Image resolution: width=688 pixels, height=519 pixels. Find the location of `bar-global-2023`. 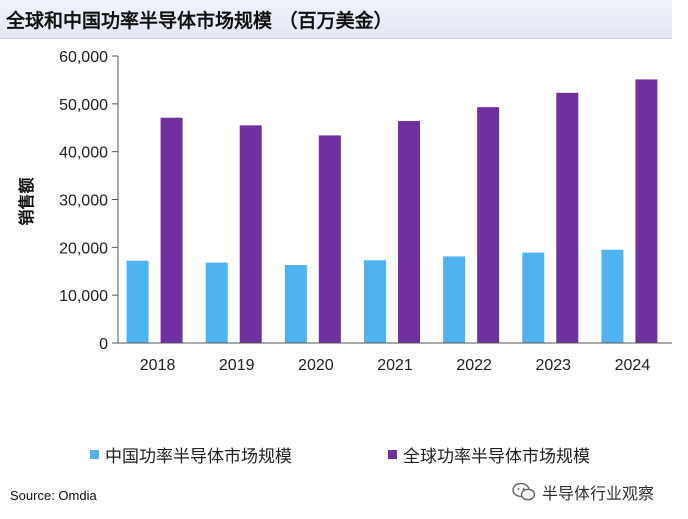

bar-global-2023 is located at coordinates (567, 217).